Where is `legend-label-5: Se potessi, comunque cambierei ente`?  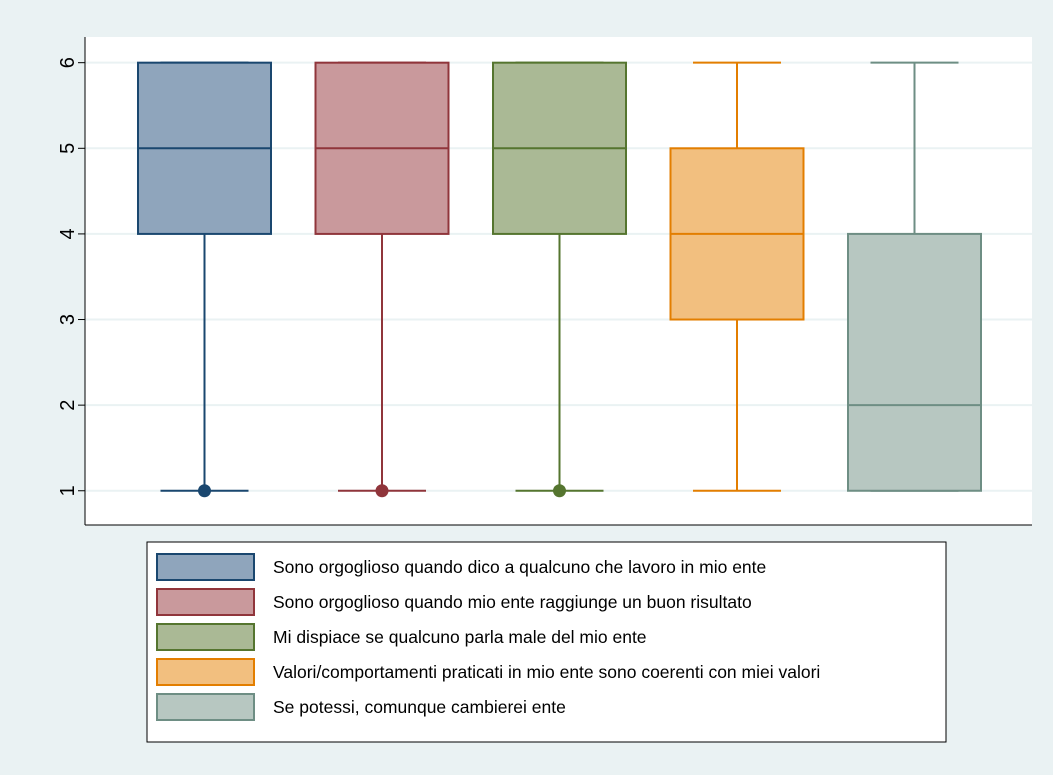
legend-label-5: Se potessi, comunque cambierei ente is located at coordinates (419, 707).